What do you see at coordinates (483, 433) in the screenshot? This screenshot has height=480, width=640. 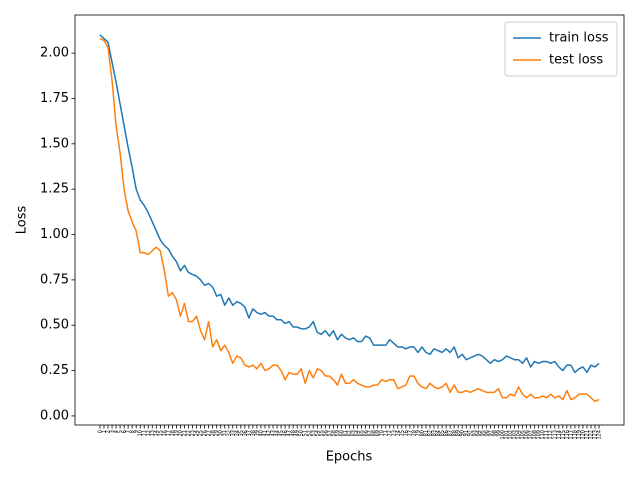 I see `x-tick-label: 95` at bounding box center [483, 433].